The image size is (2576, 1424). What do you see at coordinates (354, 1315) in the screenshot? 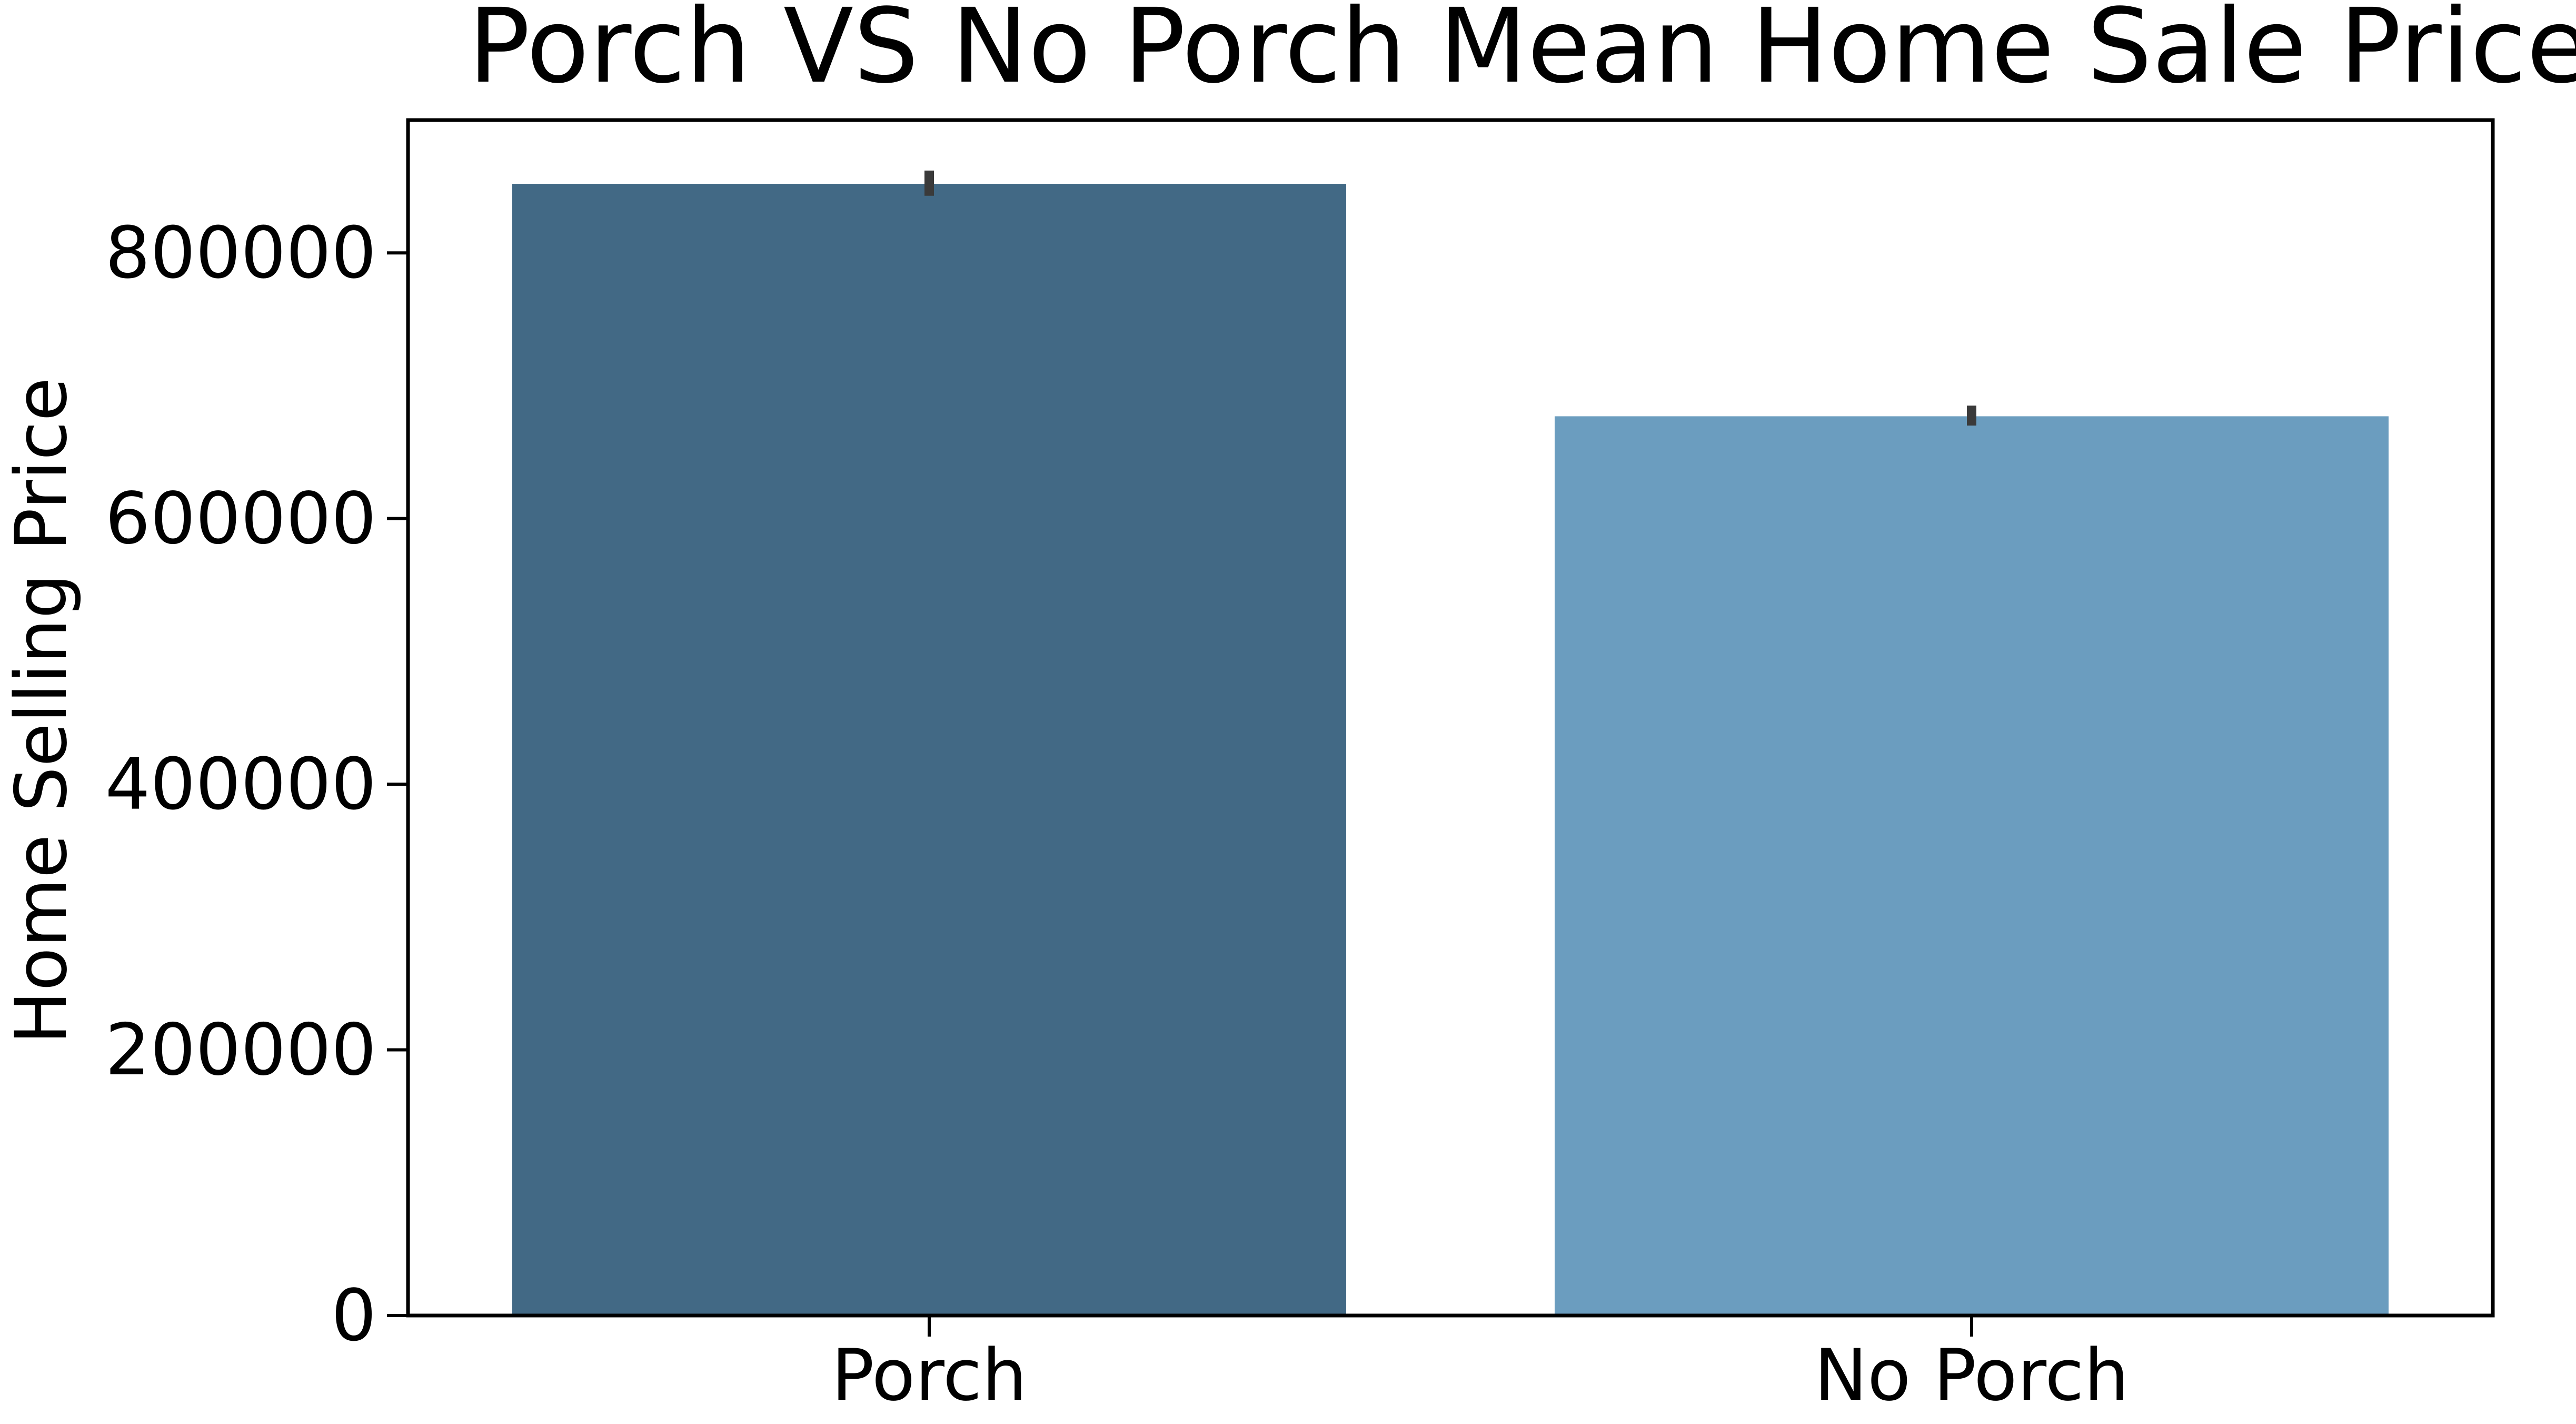
I see `y-tick-label: 0` at bounding box center [354, 1315].